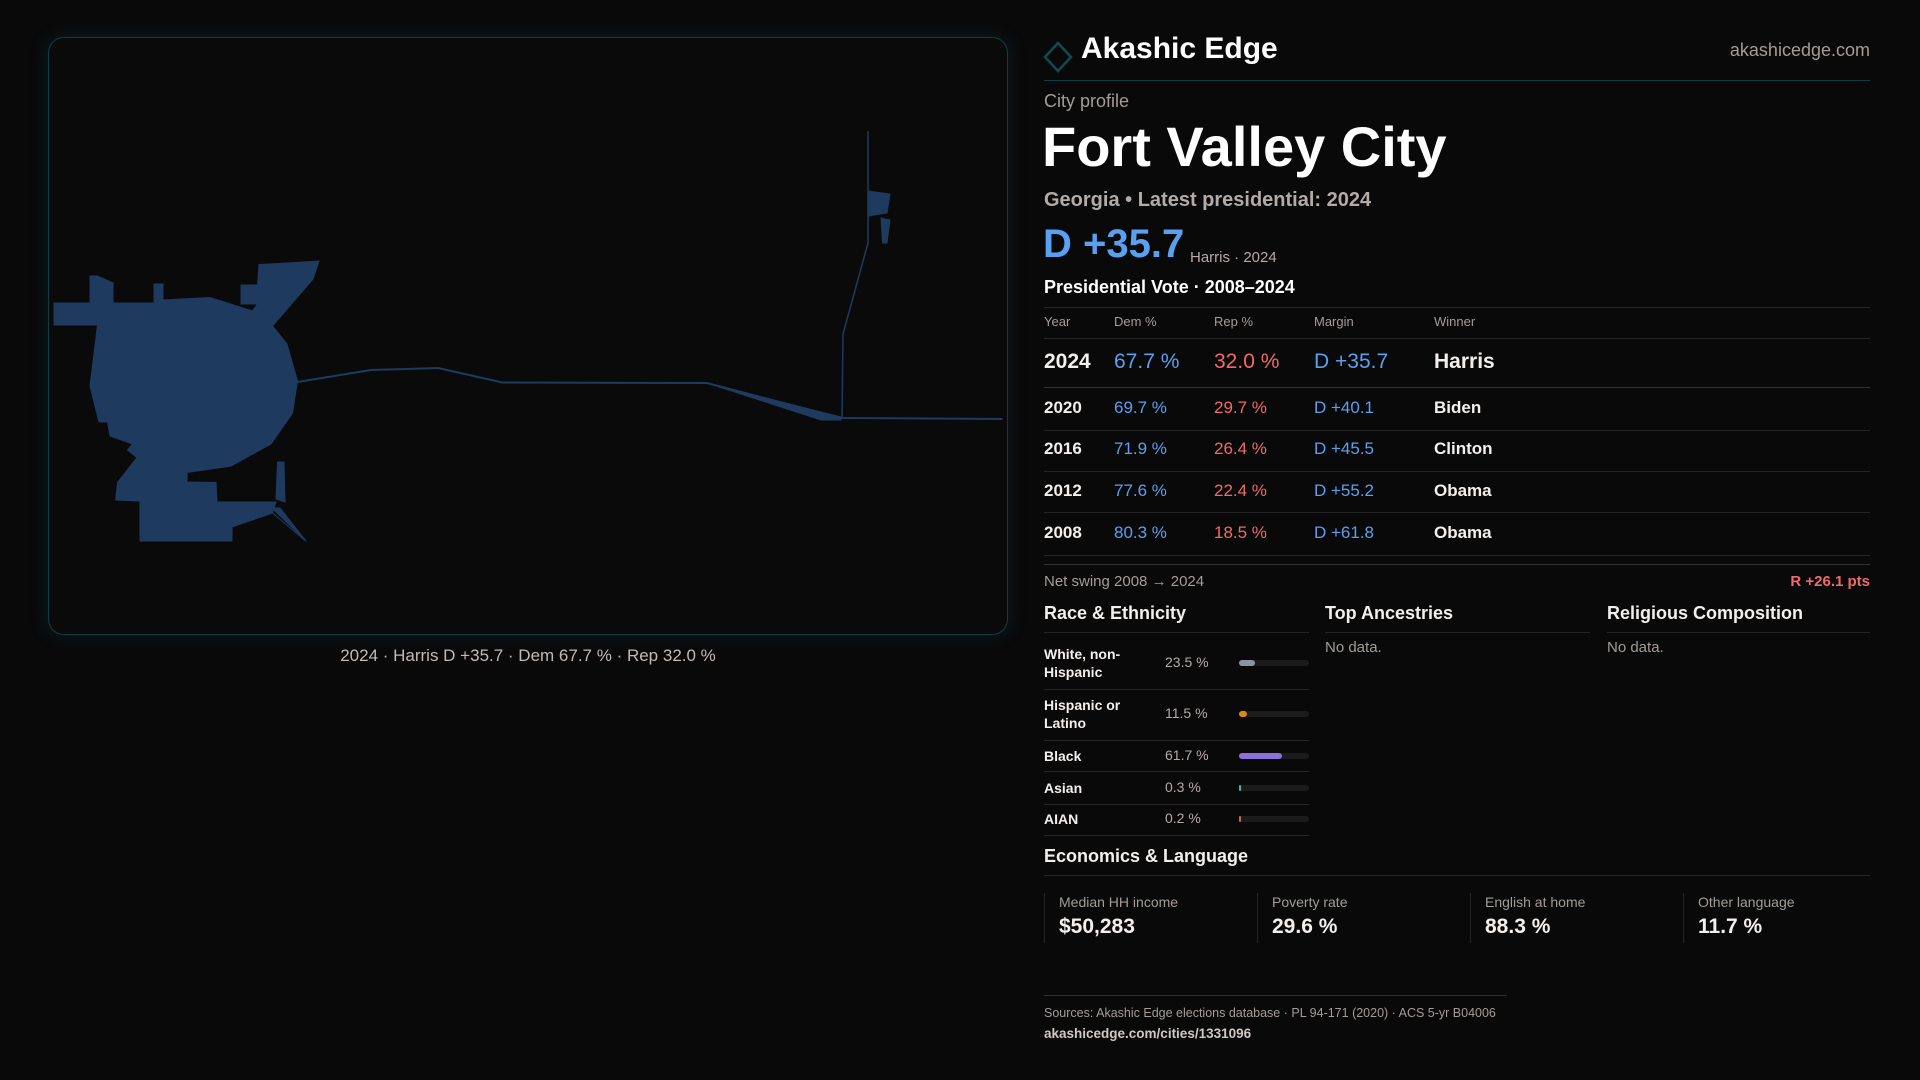 The image size is (1920, 1080). I want to click on rep-cell: 26.4 %, so click(1240, 448).